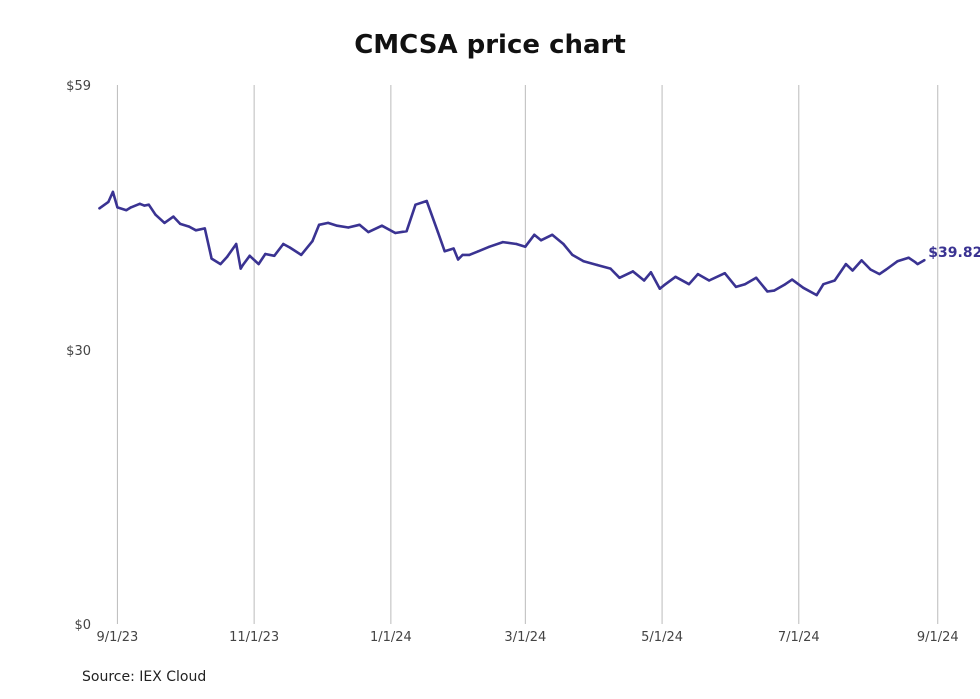 The image size is (980, 699). Describe the element at coordinates (525, 637) in the screenshot. I see `x-tick-label: 3/1/24` at that location.